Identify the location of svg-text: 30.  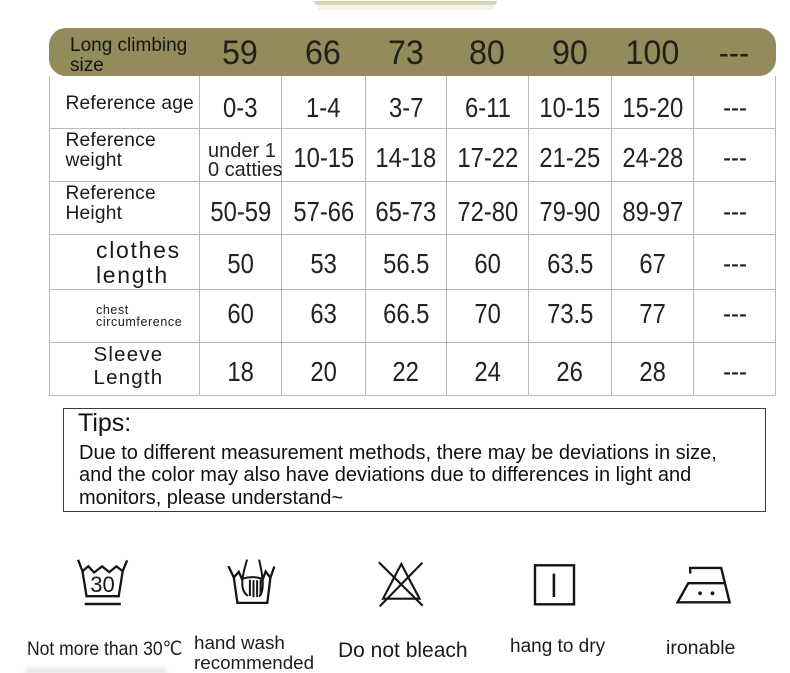
(102, 584).